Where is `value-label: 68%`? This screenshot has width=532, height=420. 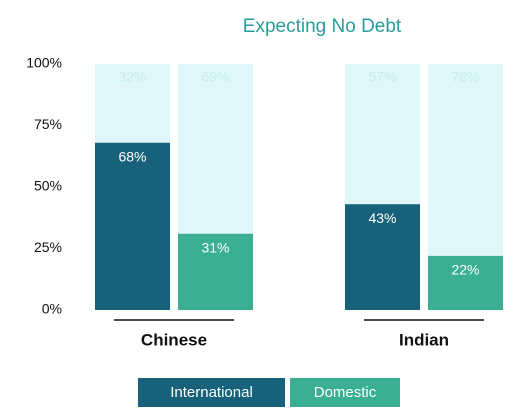 value-label: 68% is located at coordinates (132, 156).